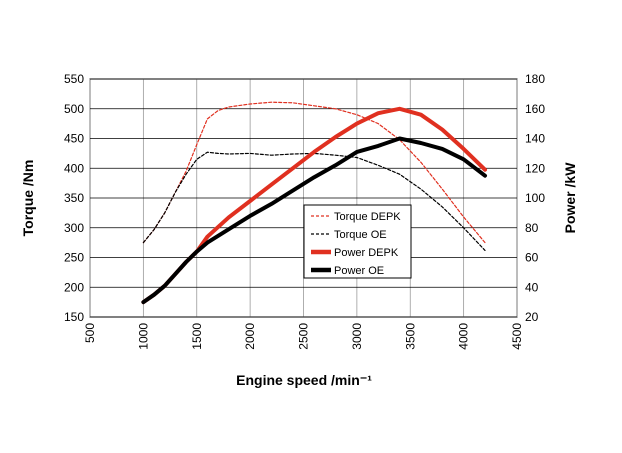  What do you see at coordinates (197, 336) in the screenshot?
I see `x-tick-label: 1500` at bounding box center [197, 336].